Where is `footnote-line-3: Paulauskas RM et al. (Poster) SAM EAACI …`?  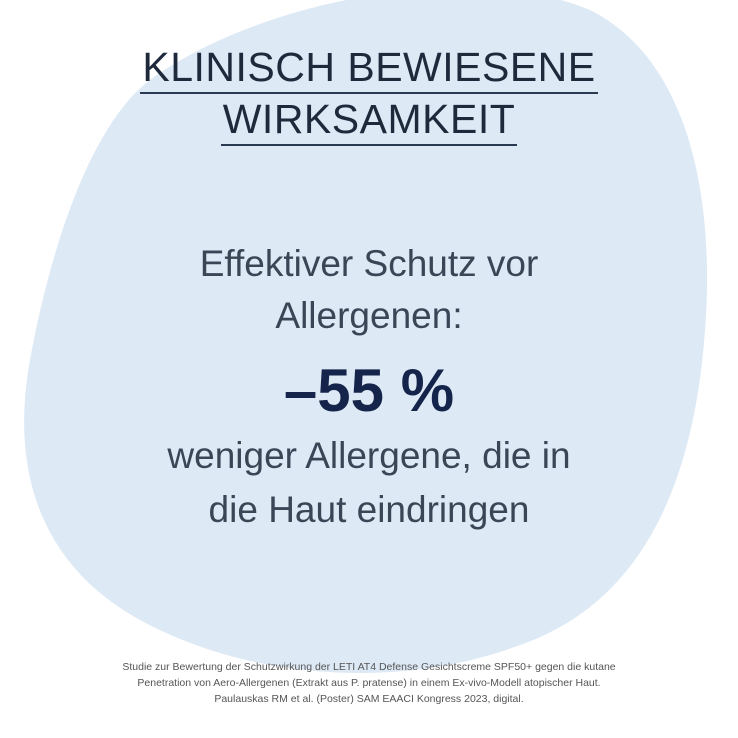
footnote-line-3: Paulauskas RM et al. (Poster) SAM EAACI … is located at coordinates (369, 699).